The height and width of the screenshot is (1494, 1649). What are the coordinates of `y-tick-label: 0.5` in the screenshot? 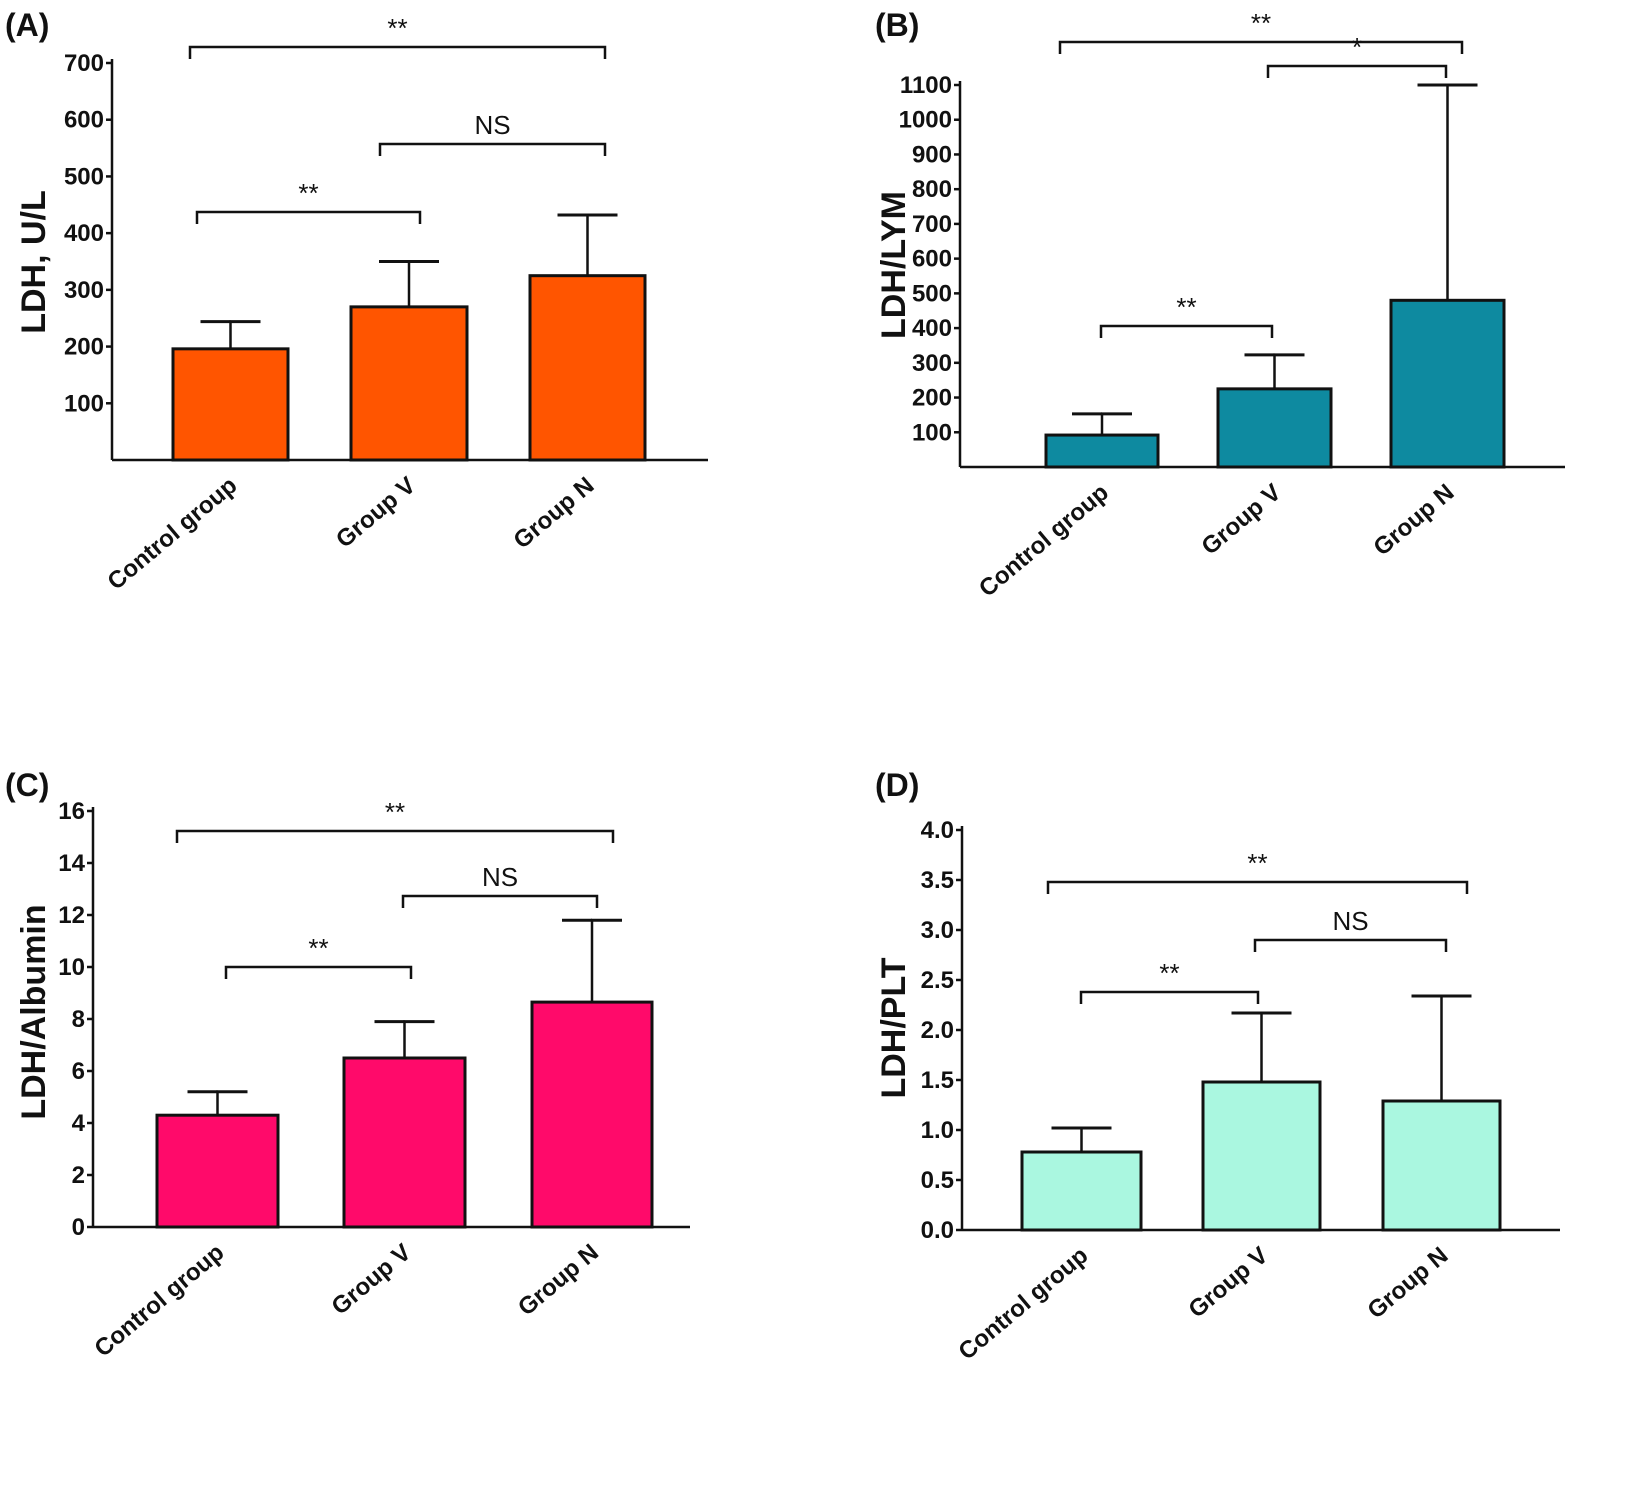 It's located at (937, 1180).